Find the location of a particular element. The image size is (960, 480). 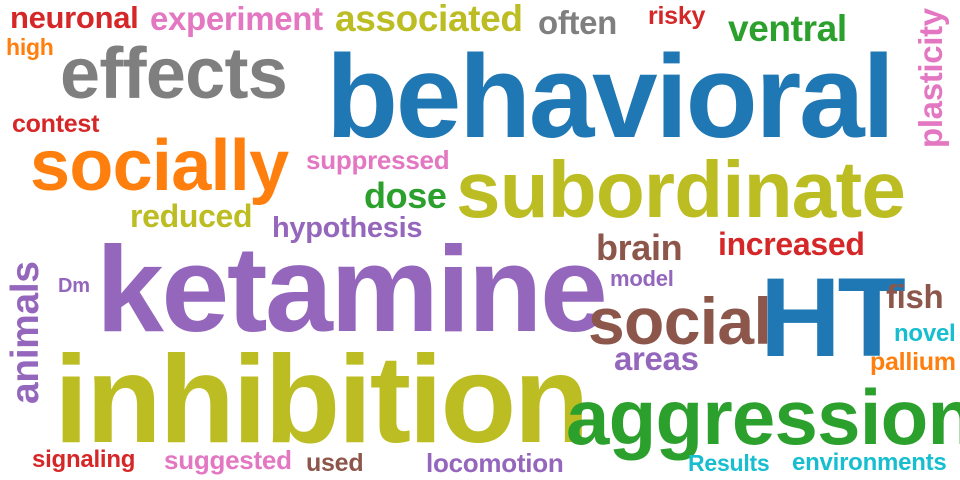

word-HT: HT is located at coordinates (833, 317).